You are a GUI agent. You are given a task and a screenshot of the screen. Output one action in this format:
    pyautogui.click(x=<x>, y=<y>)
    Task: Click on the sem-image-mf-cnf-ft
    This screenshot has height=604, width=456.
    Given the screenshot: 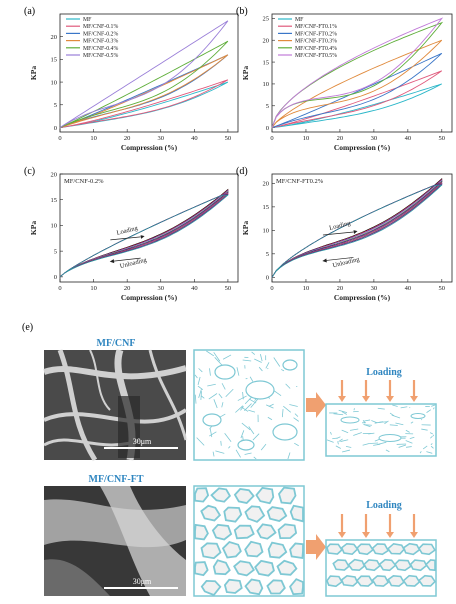 What is the action you would take?
    pyautogui.click(x=115, y=541)
    